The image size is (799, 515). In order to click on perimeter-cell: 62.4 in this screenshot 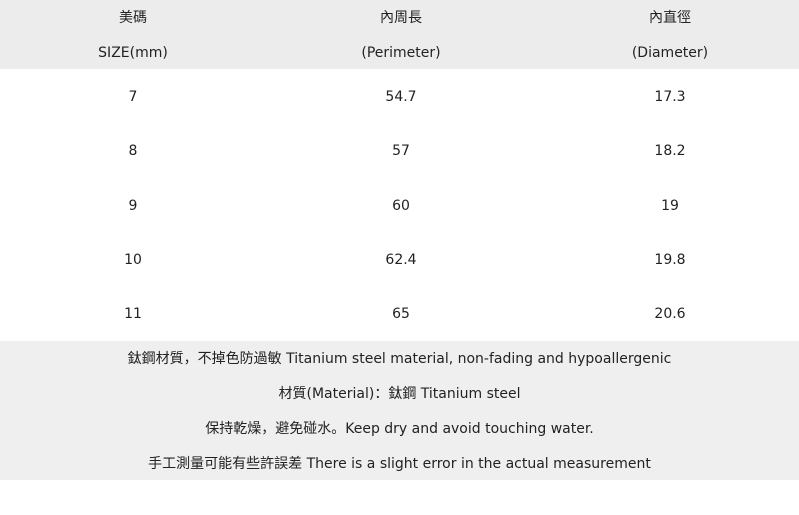, I will do `click(401, 259)`.